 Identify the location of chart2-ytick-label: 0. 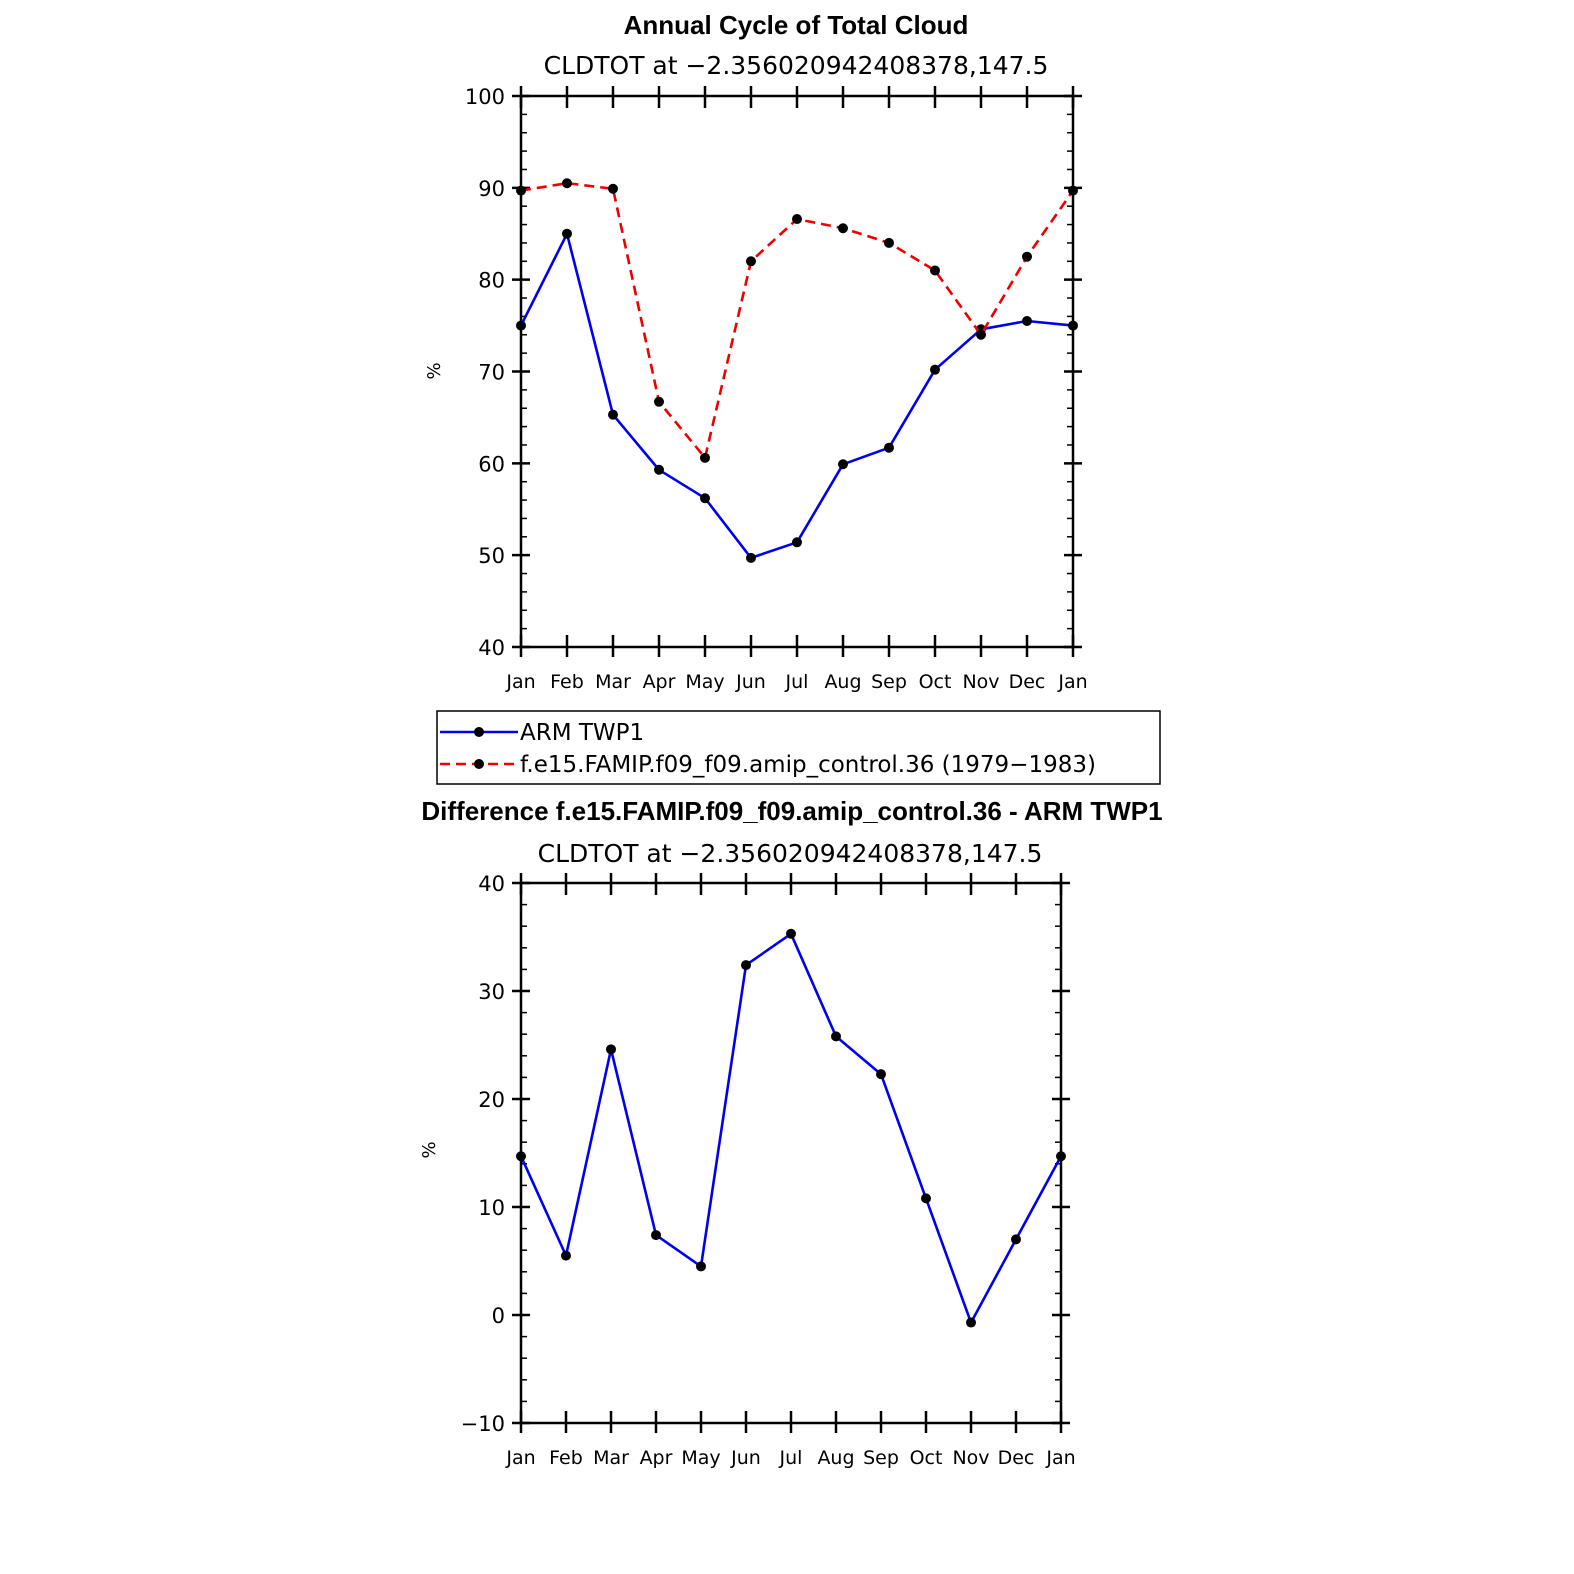
(498, 1316).